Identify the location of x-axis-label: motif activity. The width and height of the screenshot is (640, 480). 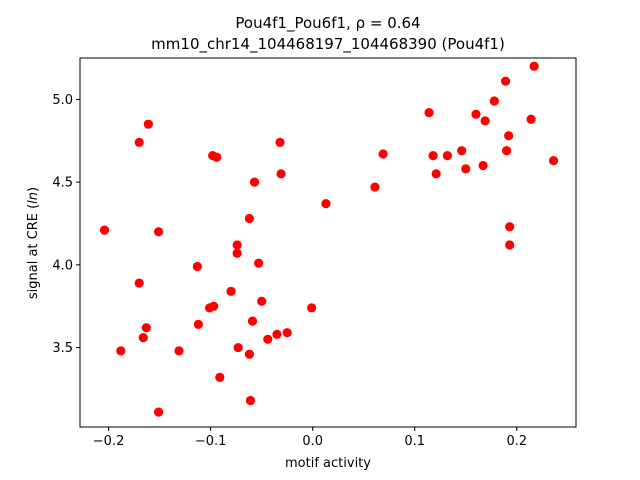
(328, 463).